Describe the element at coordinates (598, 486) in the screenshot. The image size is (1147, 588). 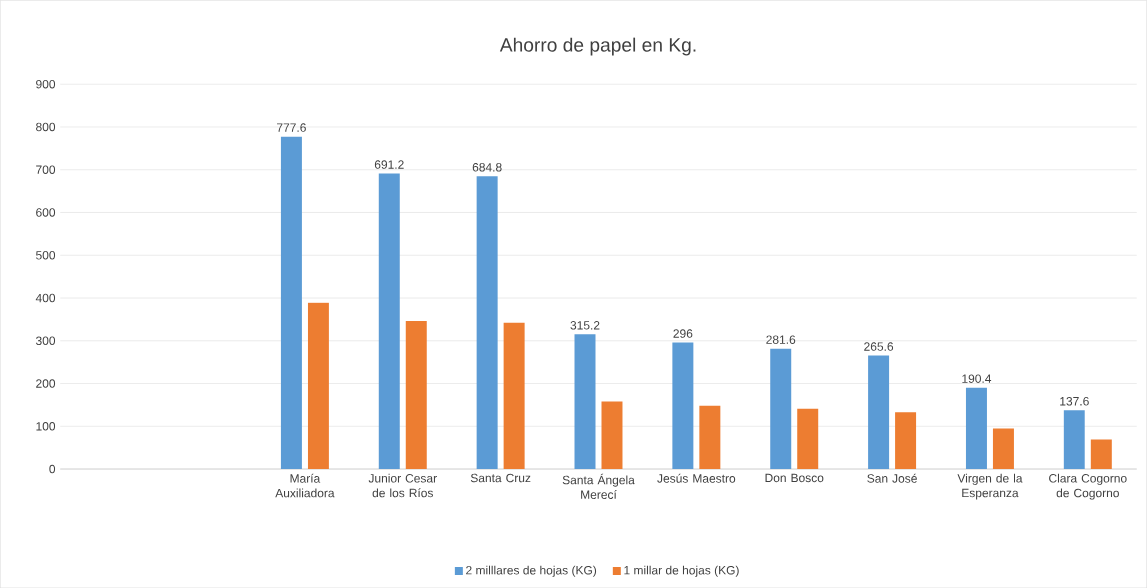
I see `x-tick-label: Santa Ángela Merecí` at that location.